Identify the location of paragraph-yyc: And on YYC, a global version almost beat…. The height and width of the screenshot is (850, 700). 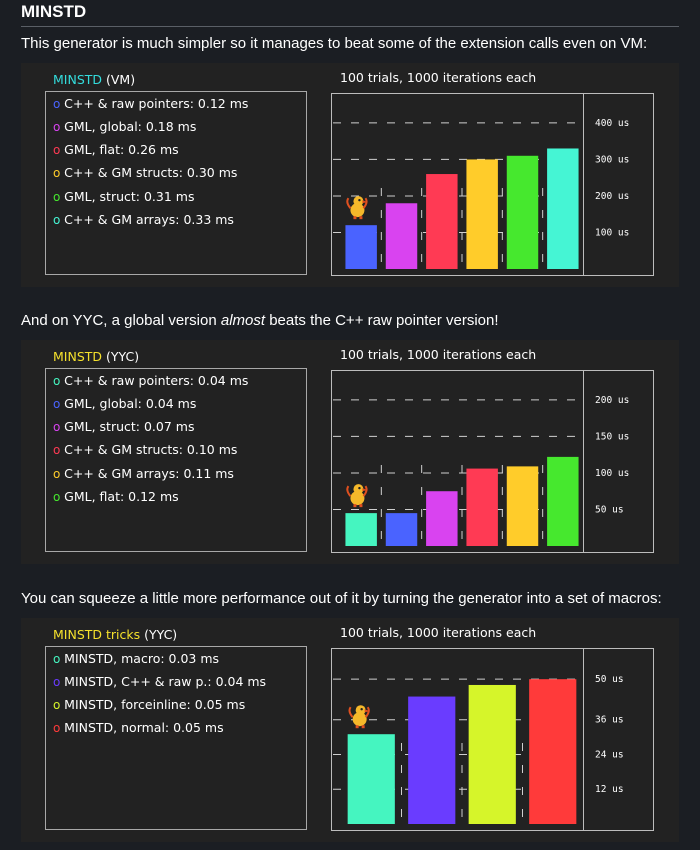
(260, 320).